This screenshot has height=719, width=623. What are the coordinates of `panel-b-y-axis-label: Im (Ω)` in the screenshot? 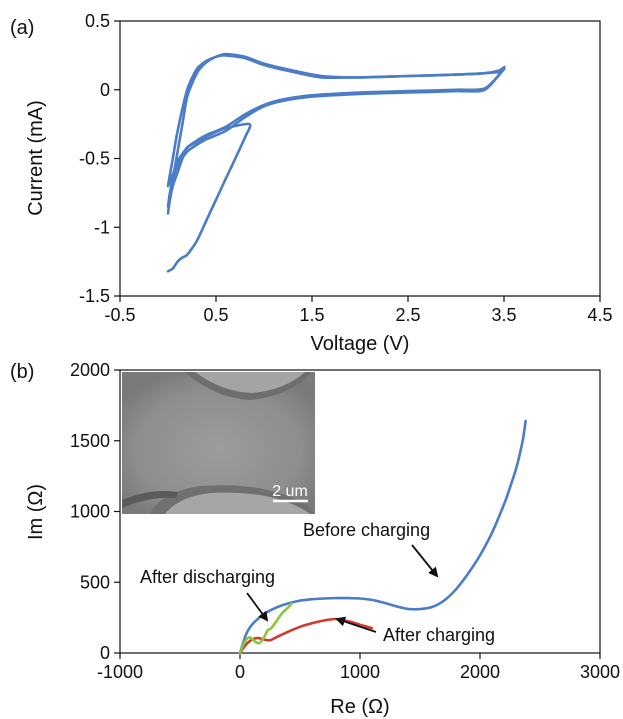 It's located at (36, 512).